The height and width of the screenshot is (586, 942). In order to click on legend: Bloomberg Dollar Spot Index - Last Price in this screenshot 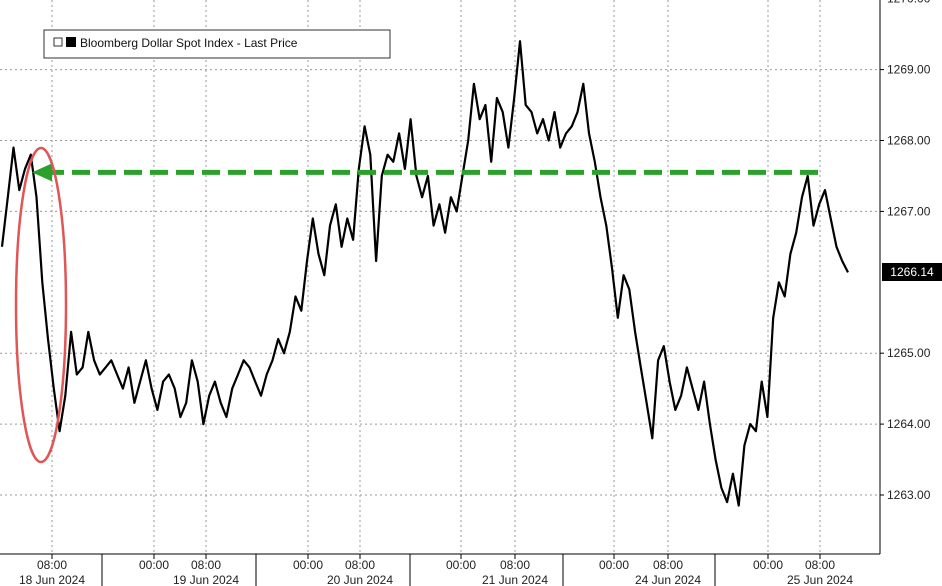, I will do `click(217, 44)`.